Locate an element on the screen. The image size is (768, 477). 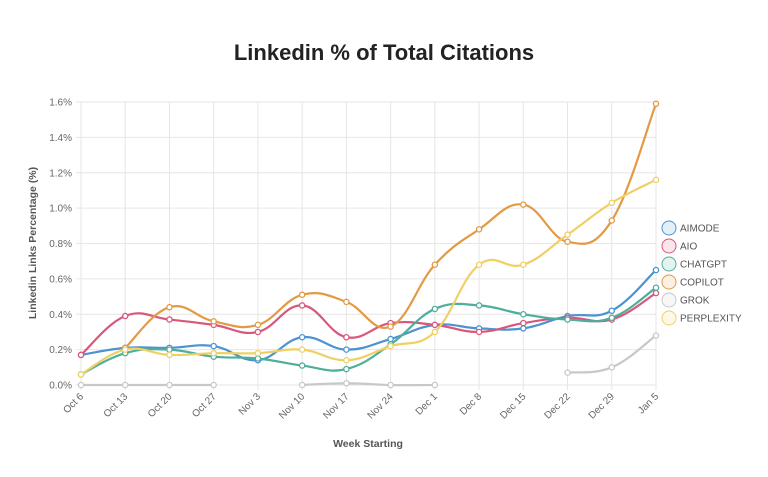
legend-item-aio: AIO is located at coordinates (679, 246).